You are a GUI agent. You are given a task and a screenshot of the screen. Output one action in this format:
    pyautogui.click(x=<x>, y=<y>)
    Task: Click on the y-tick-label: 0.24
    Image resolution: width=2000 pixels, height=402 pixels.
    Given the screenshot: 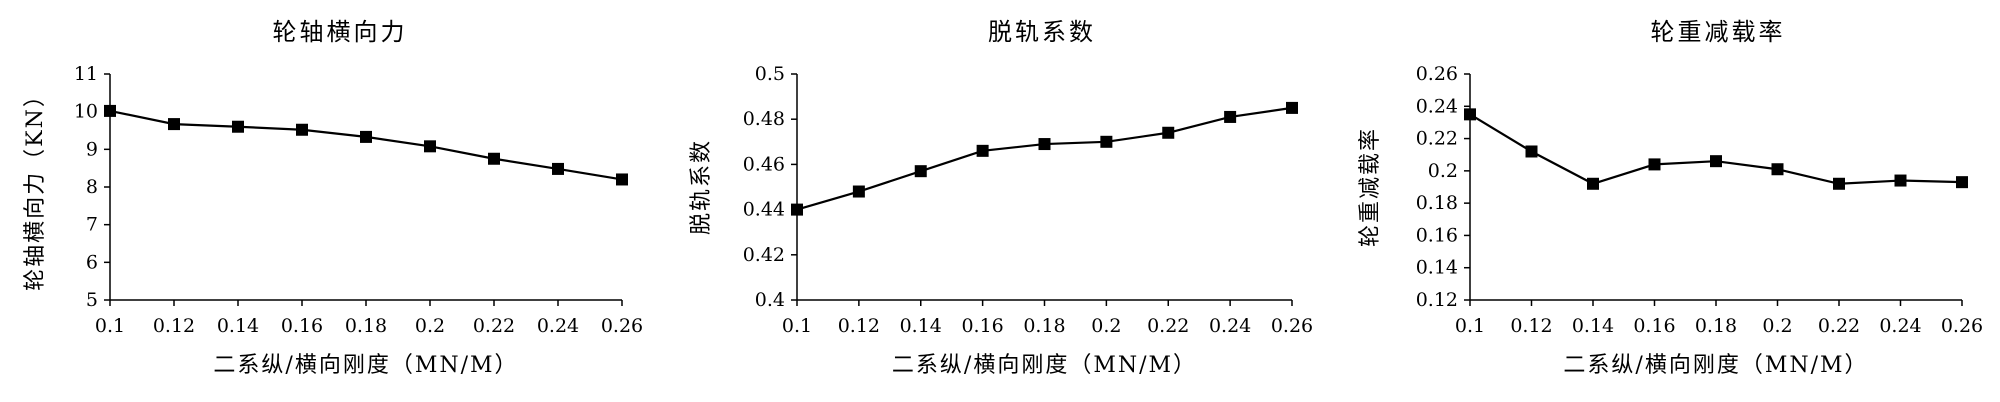 What is the action you would take?
    pyautogui.click(x=1437, y=106)
    